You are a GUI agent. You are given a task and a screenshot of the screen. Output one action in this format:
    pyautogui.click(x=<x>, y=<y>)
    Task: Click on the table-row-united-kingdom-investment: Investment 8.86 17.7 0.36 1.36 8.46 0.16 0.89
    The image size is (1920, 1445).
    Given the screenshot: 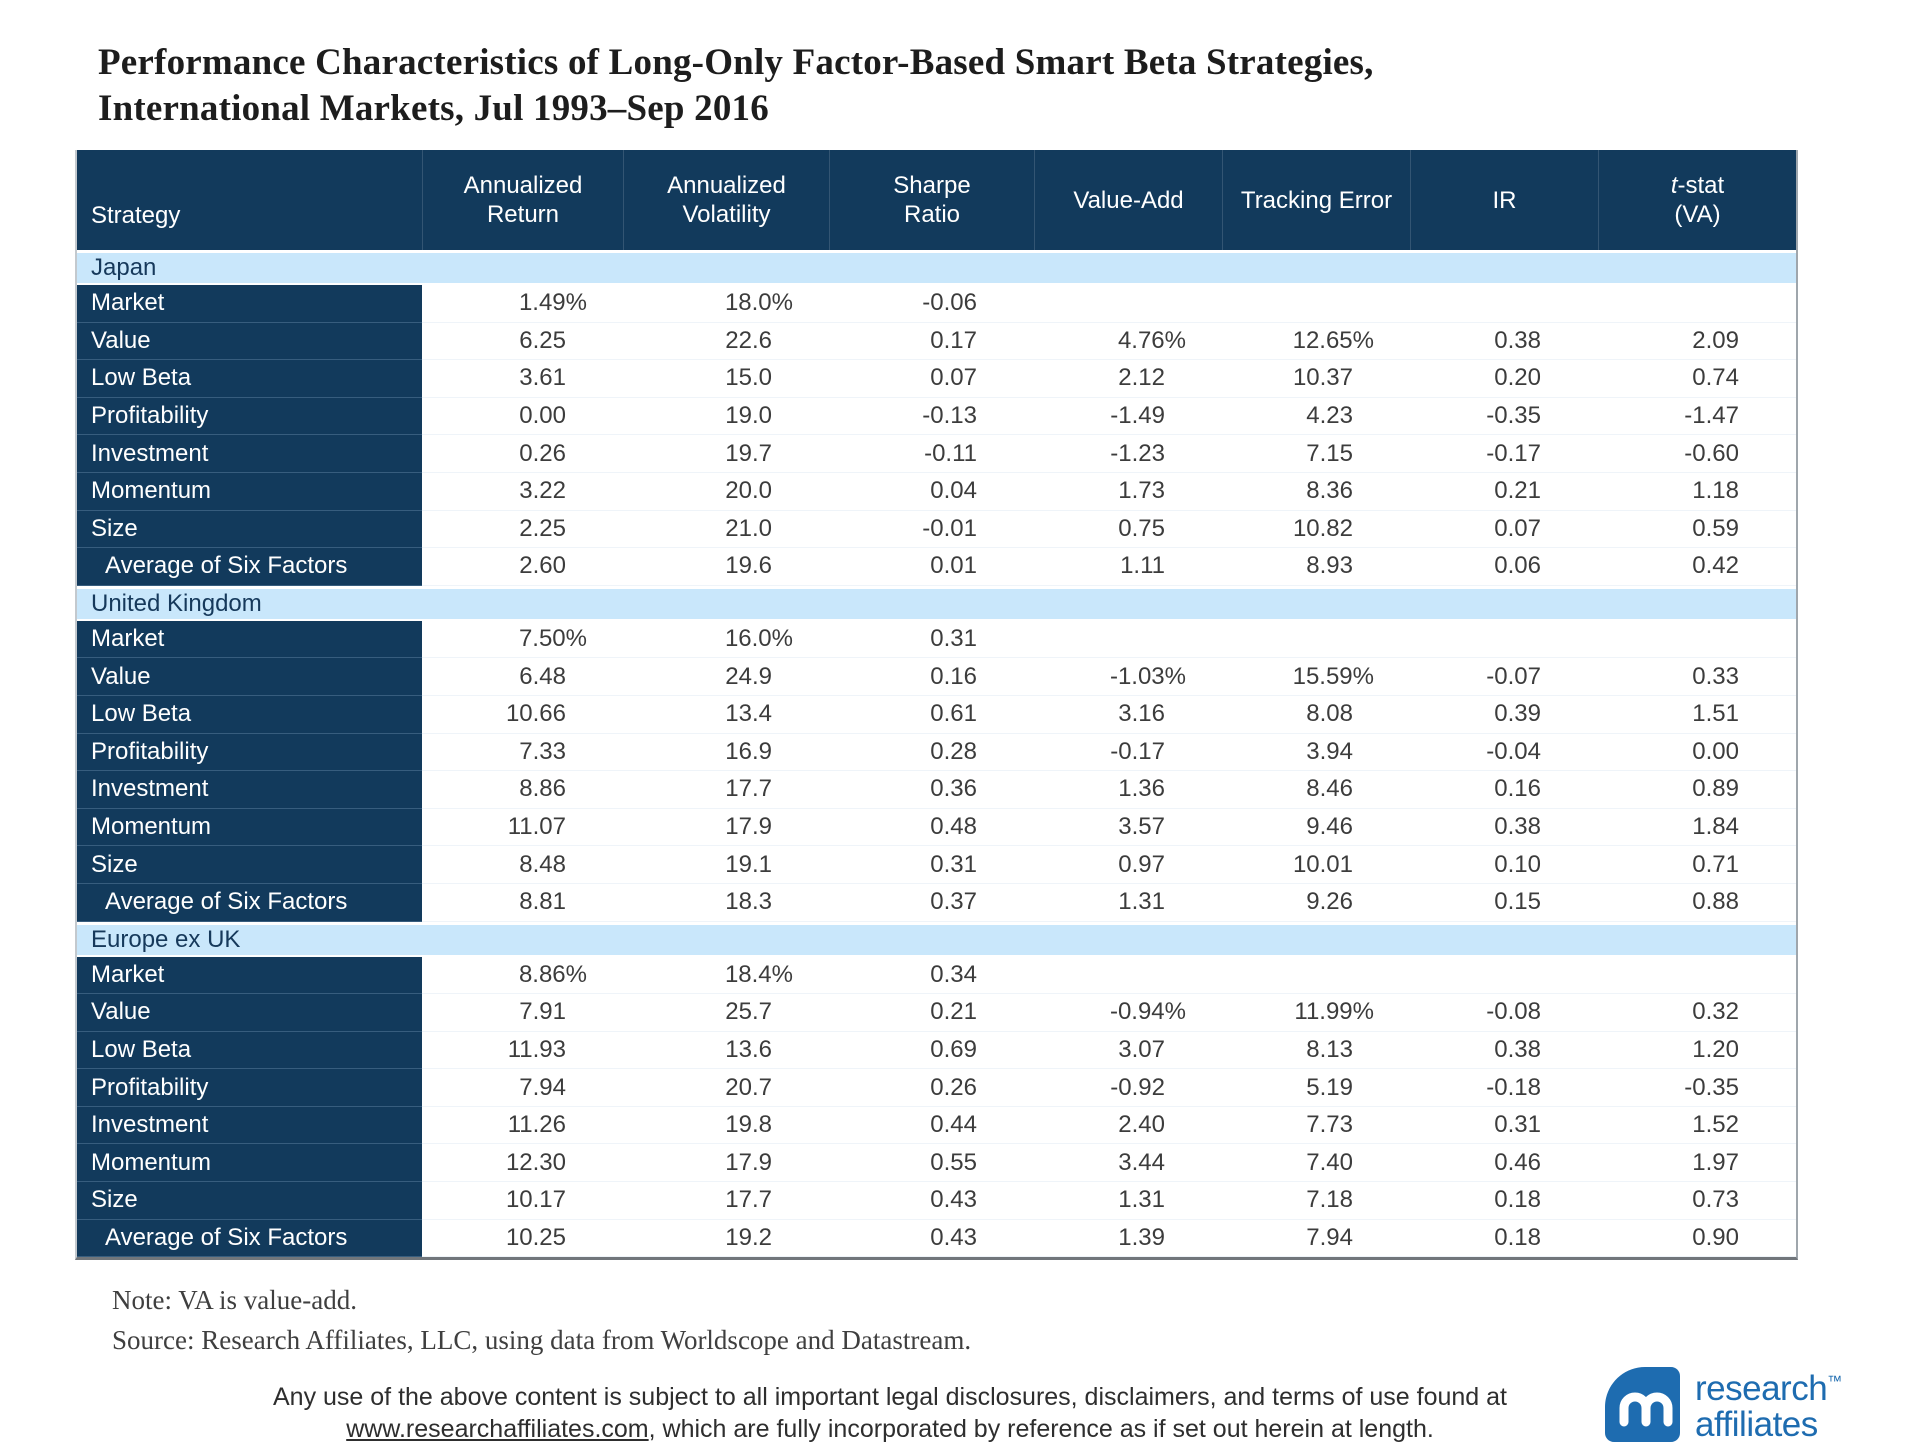 What is the action you would take?
    pyautogui.click(x=936, y=790)
    